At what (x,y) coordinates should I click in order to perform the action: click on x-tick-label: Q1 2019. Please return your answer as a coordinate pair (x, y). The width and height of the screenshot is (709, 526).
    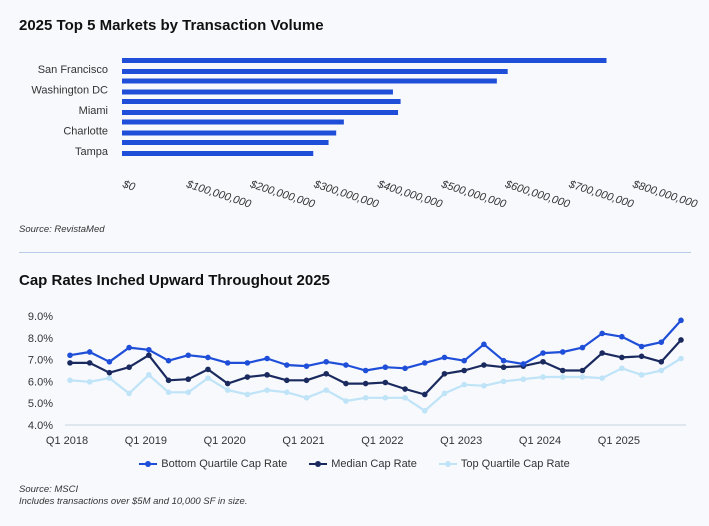
    Looking at the image, I should click on (146, 441).